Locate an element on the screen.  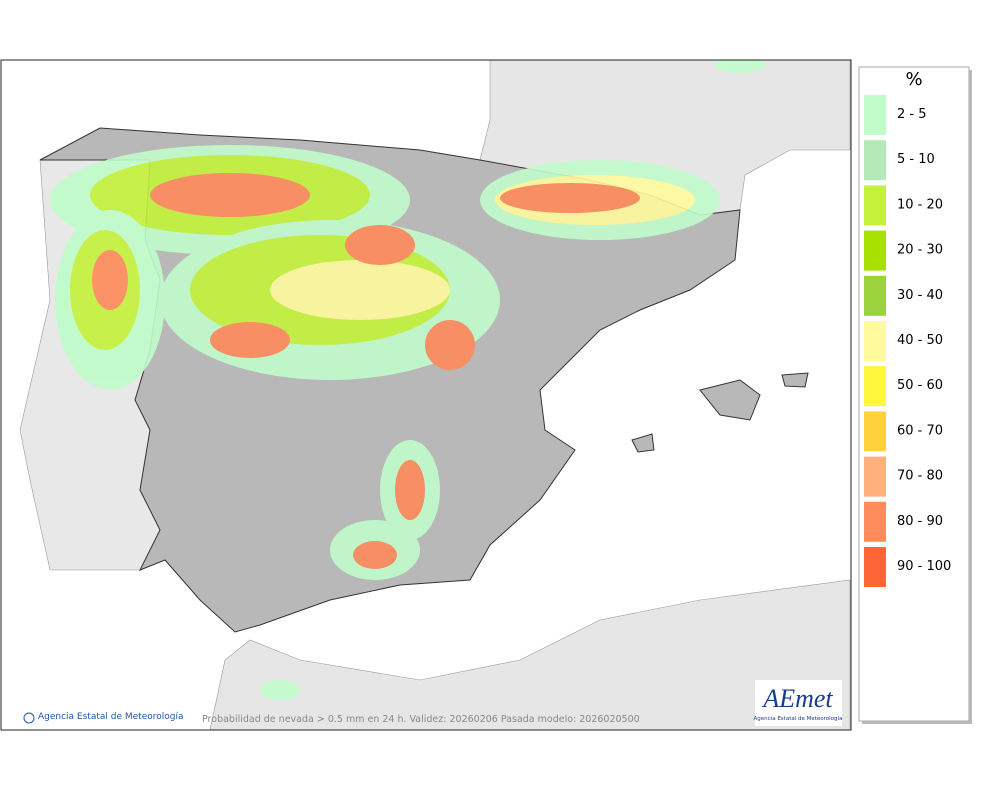
legend-label: 30 - 40 is located at coordinates (920, 295).